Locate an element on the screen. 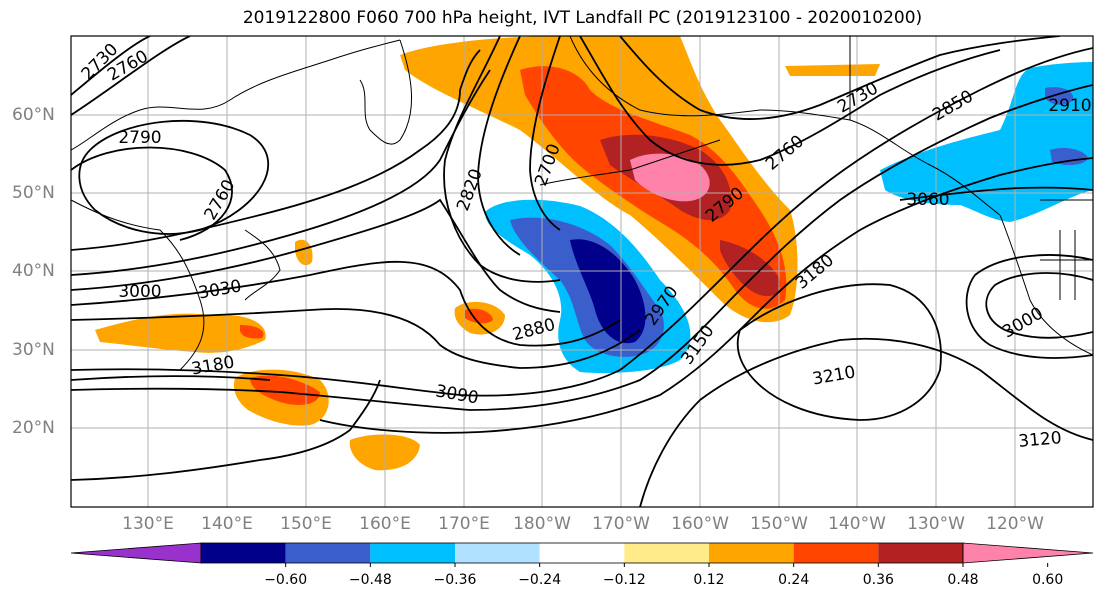 This screenshot has width=1105, height=601. contour-label: 3060 is located at coordinates (927, 200).